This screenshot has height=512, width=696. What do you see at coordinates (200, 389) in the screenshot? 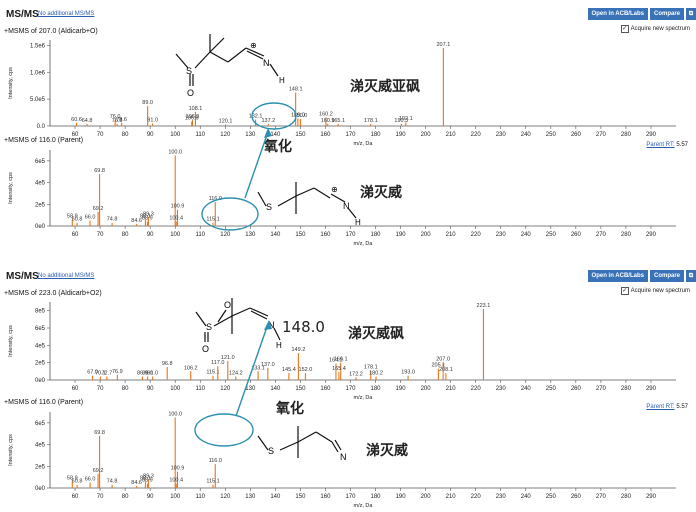
I see `x-tick-label: 110` at bounding box center [200, 389].